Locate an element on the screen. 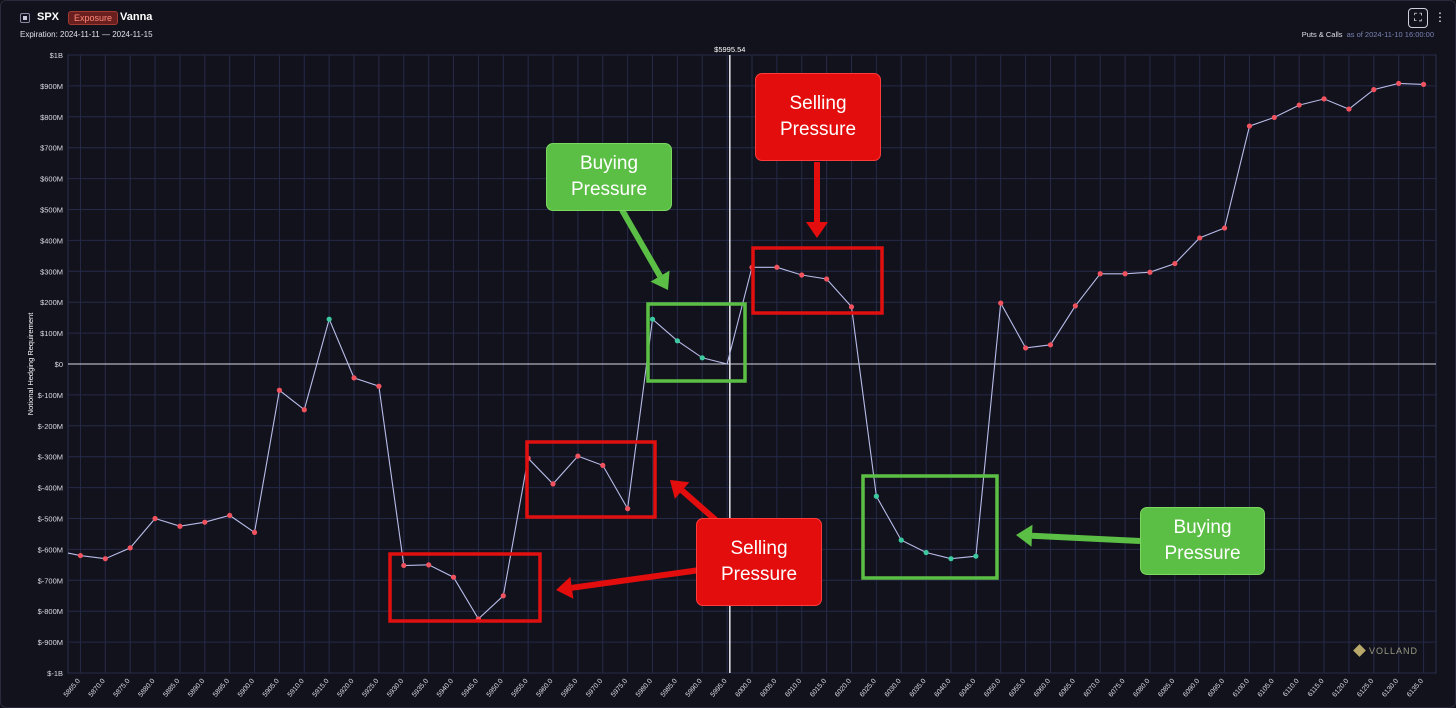 Image resolution: width=1456 pixels, height=708 pixels. fullscreen-icon: ⛶ is located at coordinates (1418, 18).